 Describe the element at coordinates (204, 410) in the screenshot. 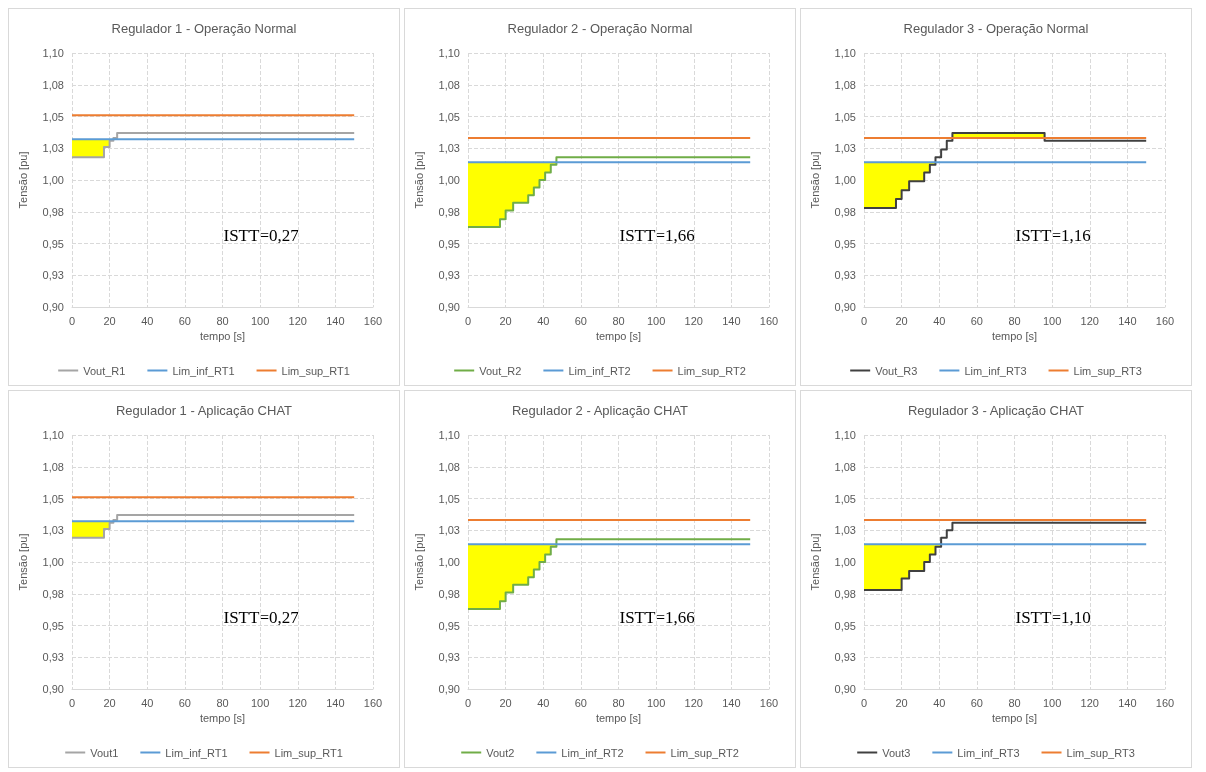

I see `chart-title: Regulador 1 - Aplicação CHAT` at that location.